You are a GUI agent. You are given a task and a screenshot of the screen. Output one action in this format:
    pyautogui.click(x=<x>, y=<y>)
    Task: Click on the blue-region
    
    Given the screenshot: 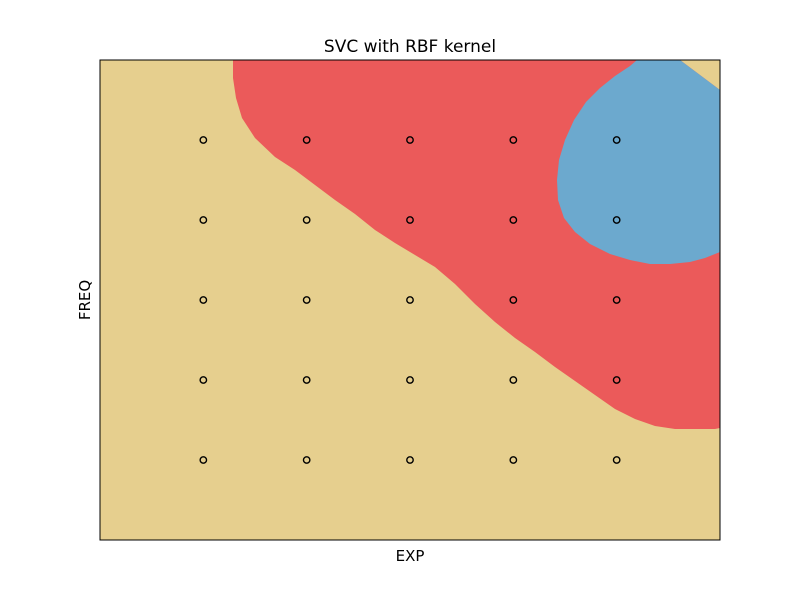 What is the action you would take?
    pyautogui.click(x=638, y=162)
    